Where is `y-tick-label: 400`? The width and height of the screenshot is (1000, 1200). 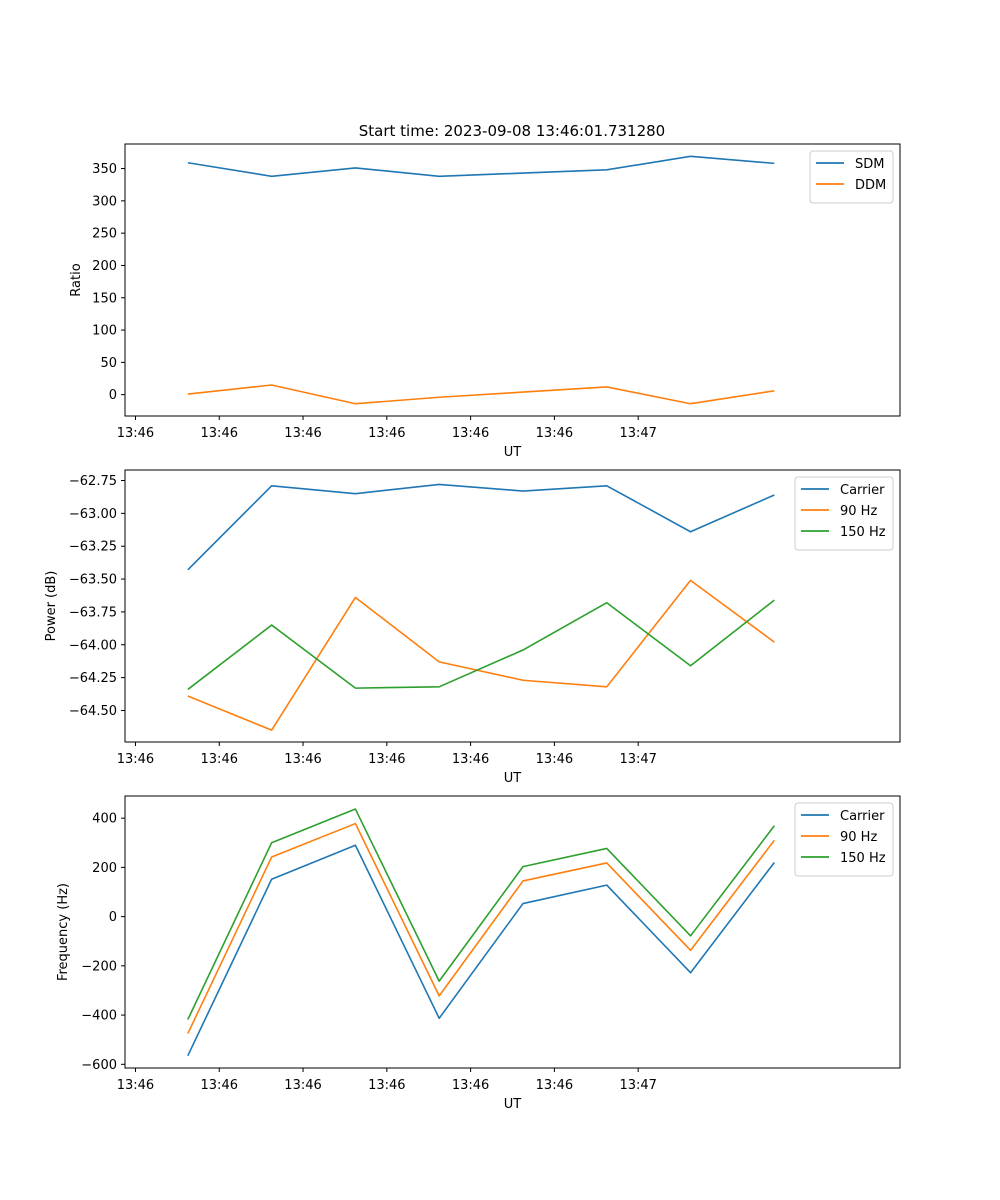 y-tick-label: 400 is located at coordinates (104, 819).